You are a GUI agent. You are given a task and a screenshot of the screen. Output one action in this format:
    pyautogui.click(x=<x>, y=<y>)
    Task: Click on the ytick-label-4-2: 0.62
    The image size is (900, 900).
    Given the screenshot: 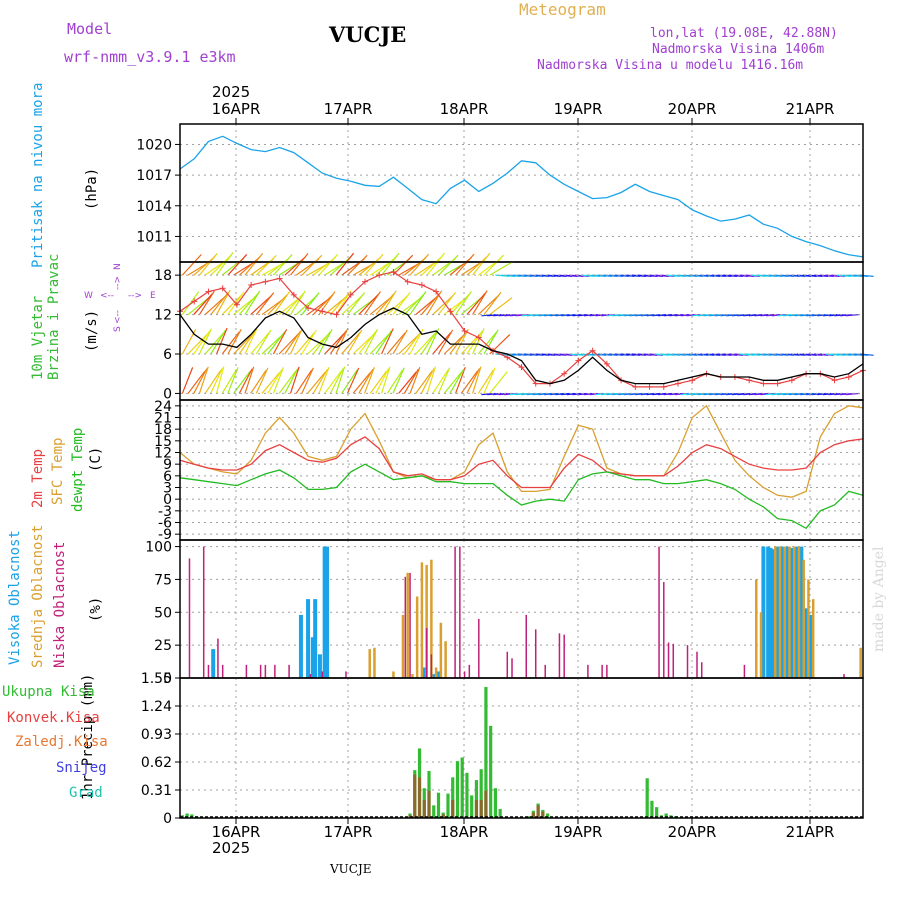 What is the action you would take?
    pyautogui.click(x=156, y=763)
    